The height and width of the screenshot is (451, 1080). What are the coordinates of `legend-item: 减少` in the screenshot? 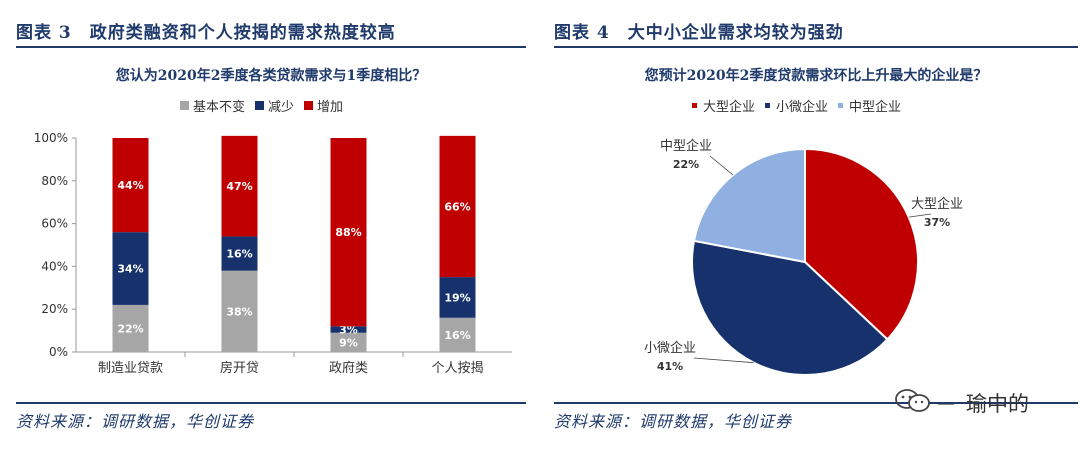 It's located at (274, 105).